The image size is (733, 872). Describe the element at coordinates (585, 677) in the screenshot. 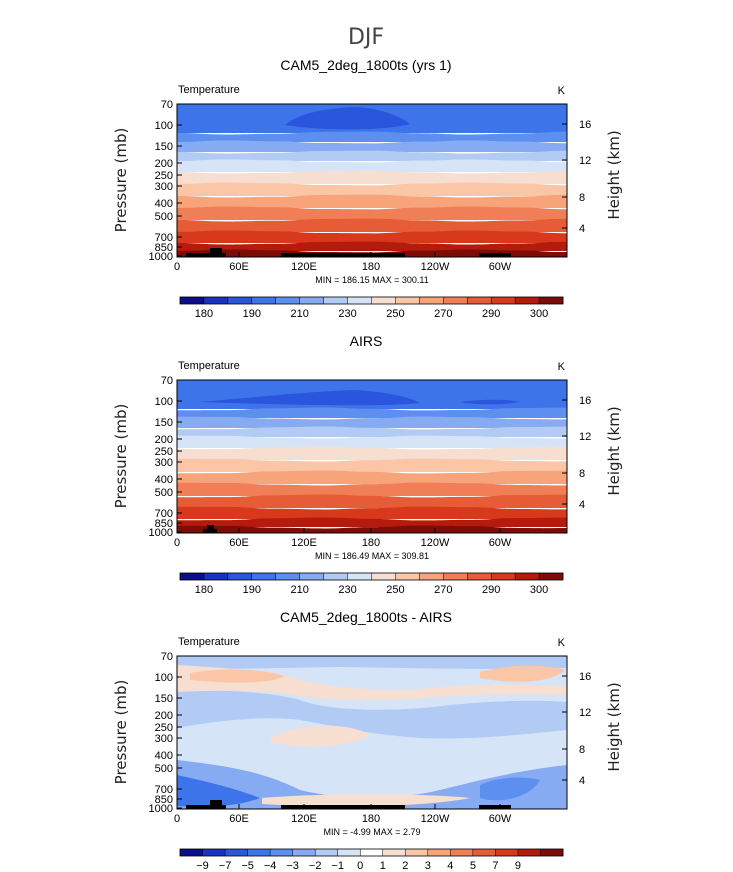

I see `y-right-tick-label: 16` at that location.